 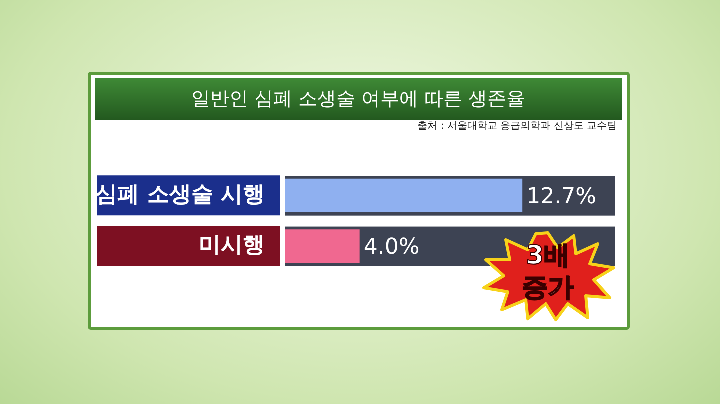 What do you see at coordinates (180, 195) in the screenshot?
I see `y-tick-label: 심폐 소생술 시행` at bounding box center [180, 195].